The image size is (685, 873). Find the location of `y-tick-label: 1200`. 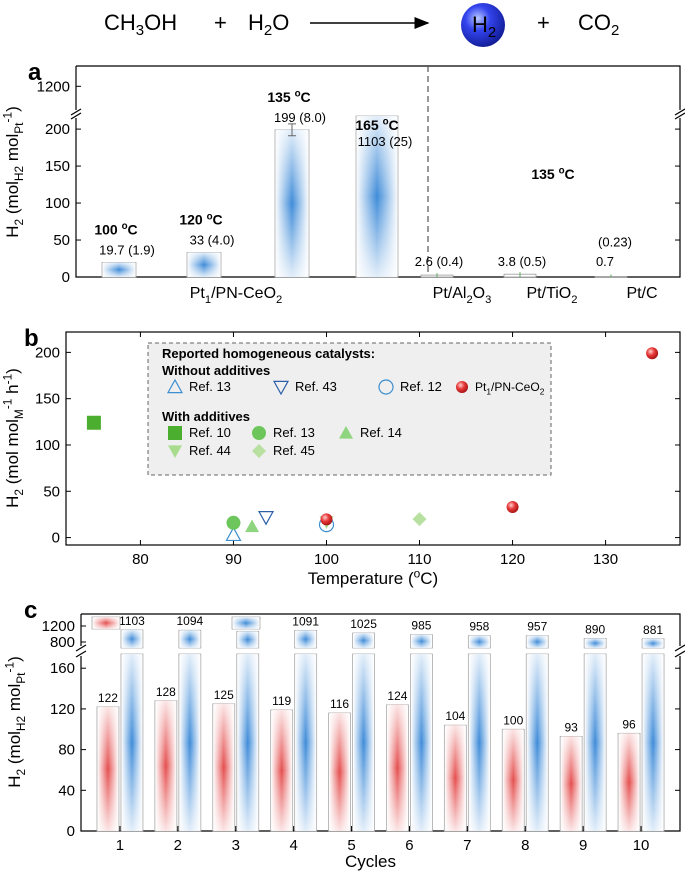

y-tick-label: 1200 is located at coordinates (58, 626).